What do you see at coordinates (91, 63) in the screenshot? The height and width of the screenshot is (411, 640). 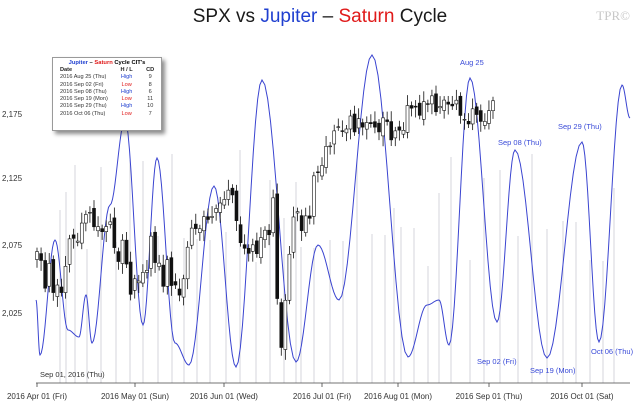 I see `legend-title-dash: –` at bounding box center [91, 63].